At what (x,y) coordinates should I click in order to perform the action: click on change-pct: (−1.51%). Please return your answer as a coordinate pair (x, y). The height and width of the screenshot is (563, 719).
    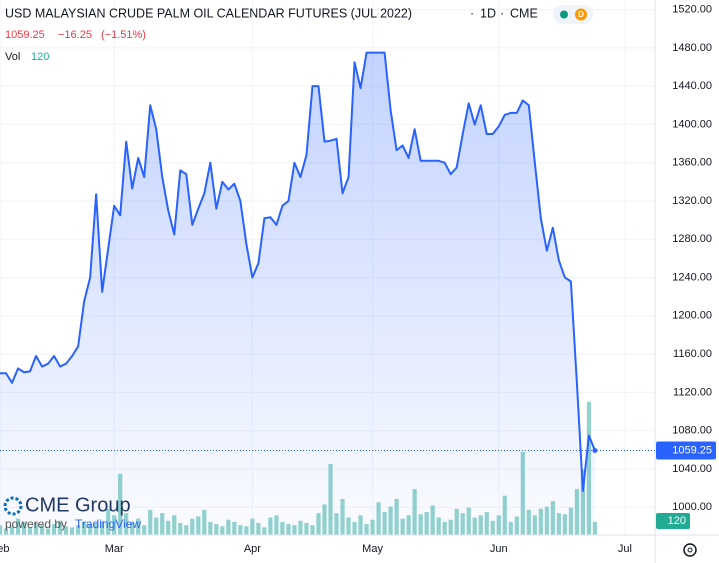
    Looking at the image, I should click on (123, 35).